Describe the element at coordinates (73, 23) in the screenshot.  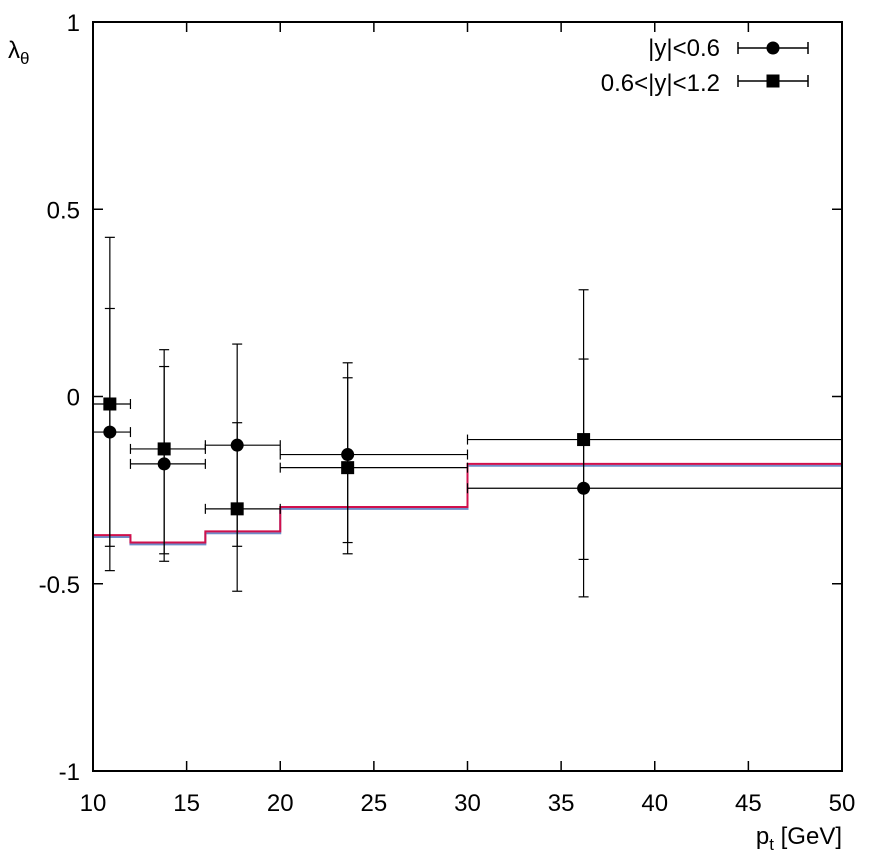
I see `y-tick-label: 1` at that location.